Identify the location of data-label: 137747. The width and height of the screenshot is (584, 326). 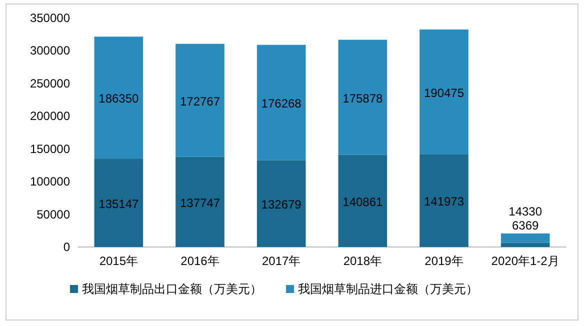
(200, 203).